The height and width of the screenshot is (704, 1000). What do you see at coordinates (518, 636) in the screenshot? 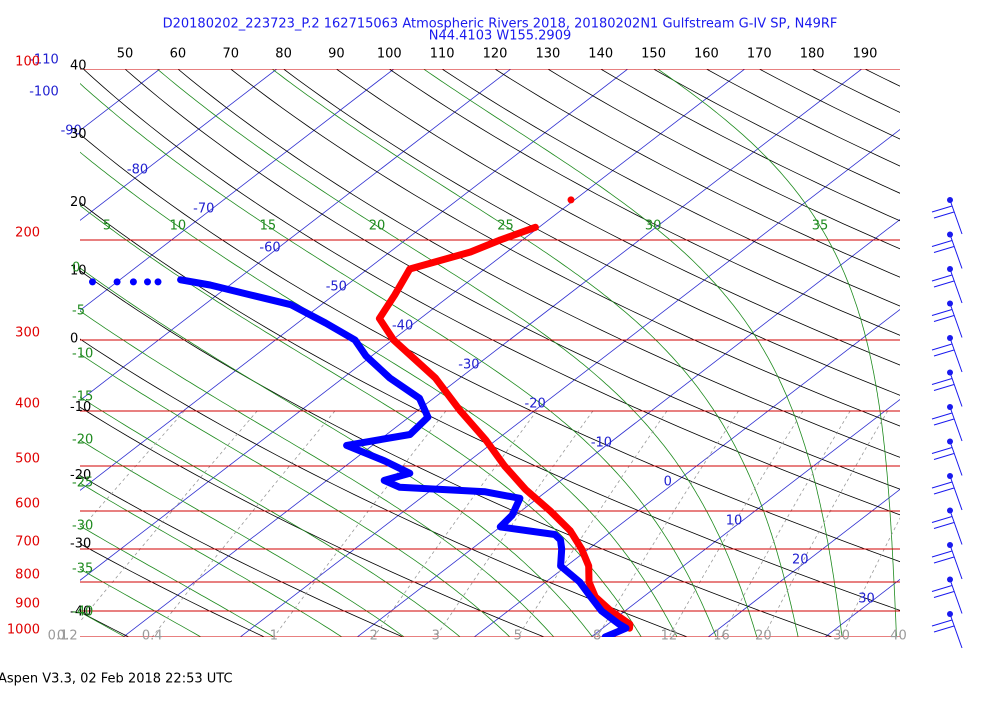
I see `mixing-ratio-label: 5` at bounding box center [518, 636].